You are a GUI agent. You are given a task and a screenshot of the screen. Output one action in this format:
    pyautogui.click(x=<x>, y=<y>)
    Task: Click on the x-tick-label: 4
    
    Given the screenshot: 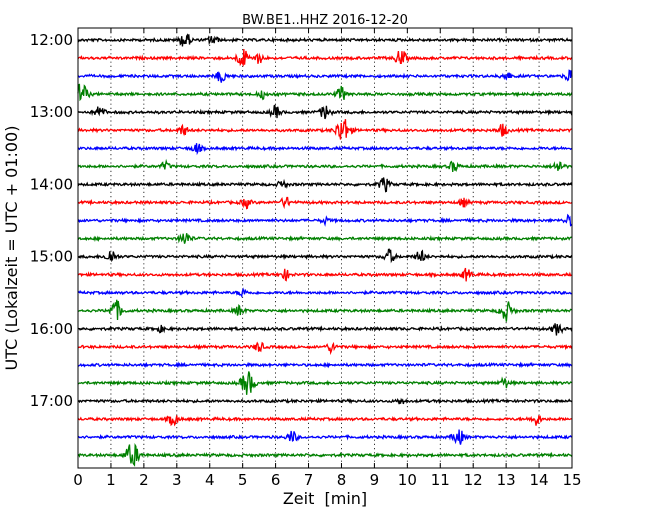 What is the action you would take?
    pyautogui.click(x=210, y=480)
    